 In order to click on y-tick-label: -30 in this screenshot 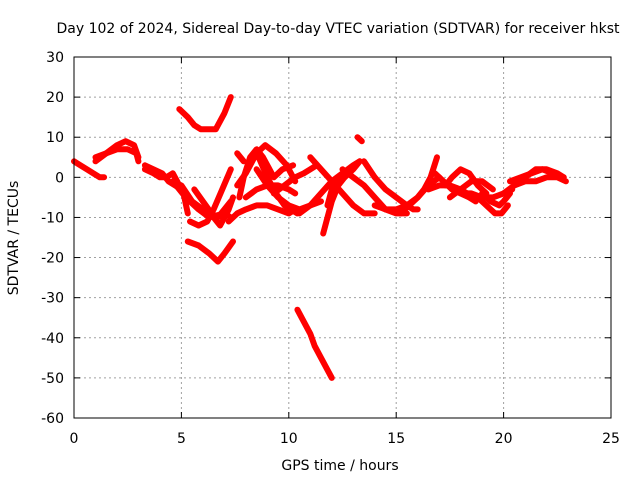, I will do `click(52, 299)`.